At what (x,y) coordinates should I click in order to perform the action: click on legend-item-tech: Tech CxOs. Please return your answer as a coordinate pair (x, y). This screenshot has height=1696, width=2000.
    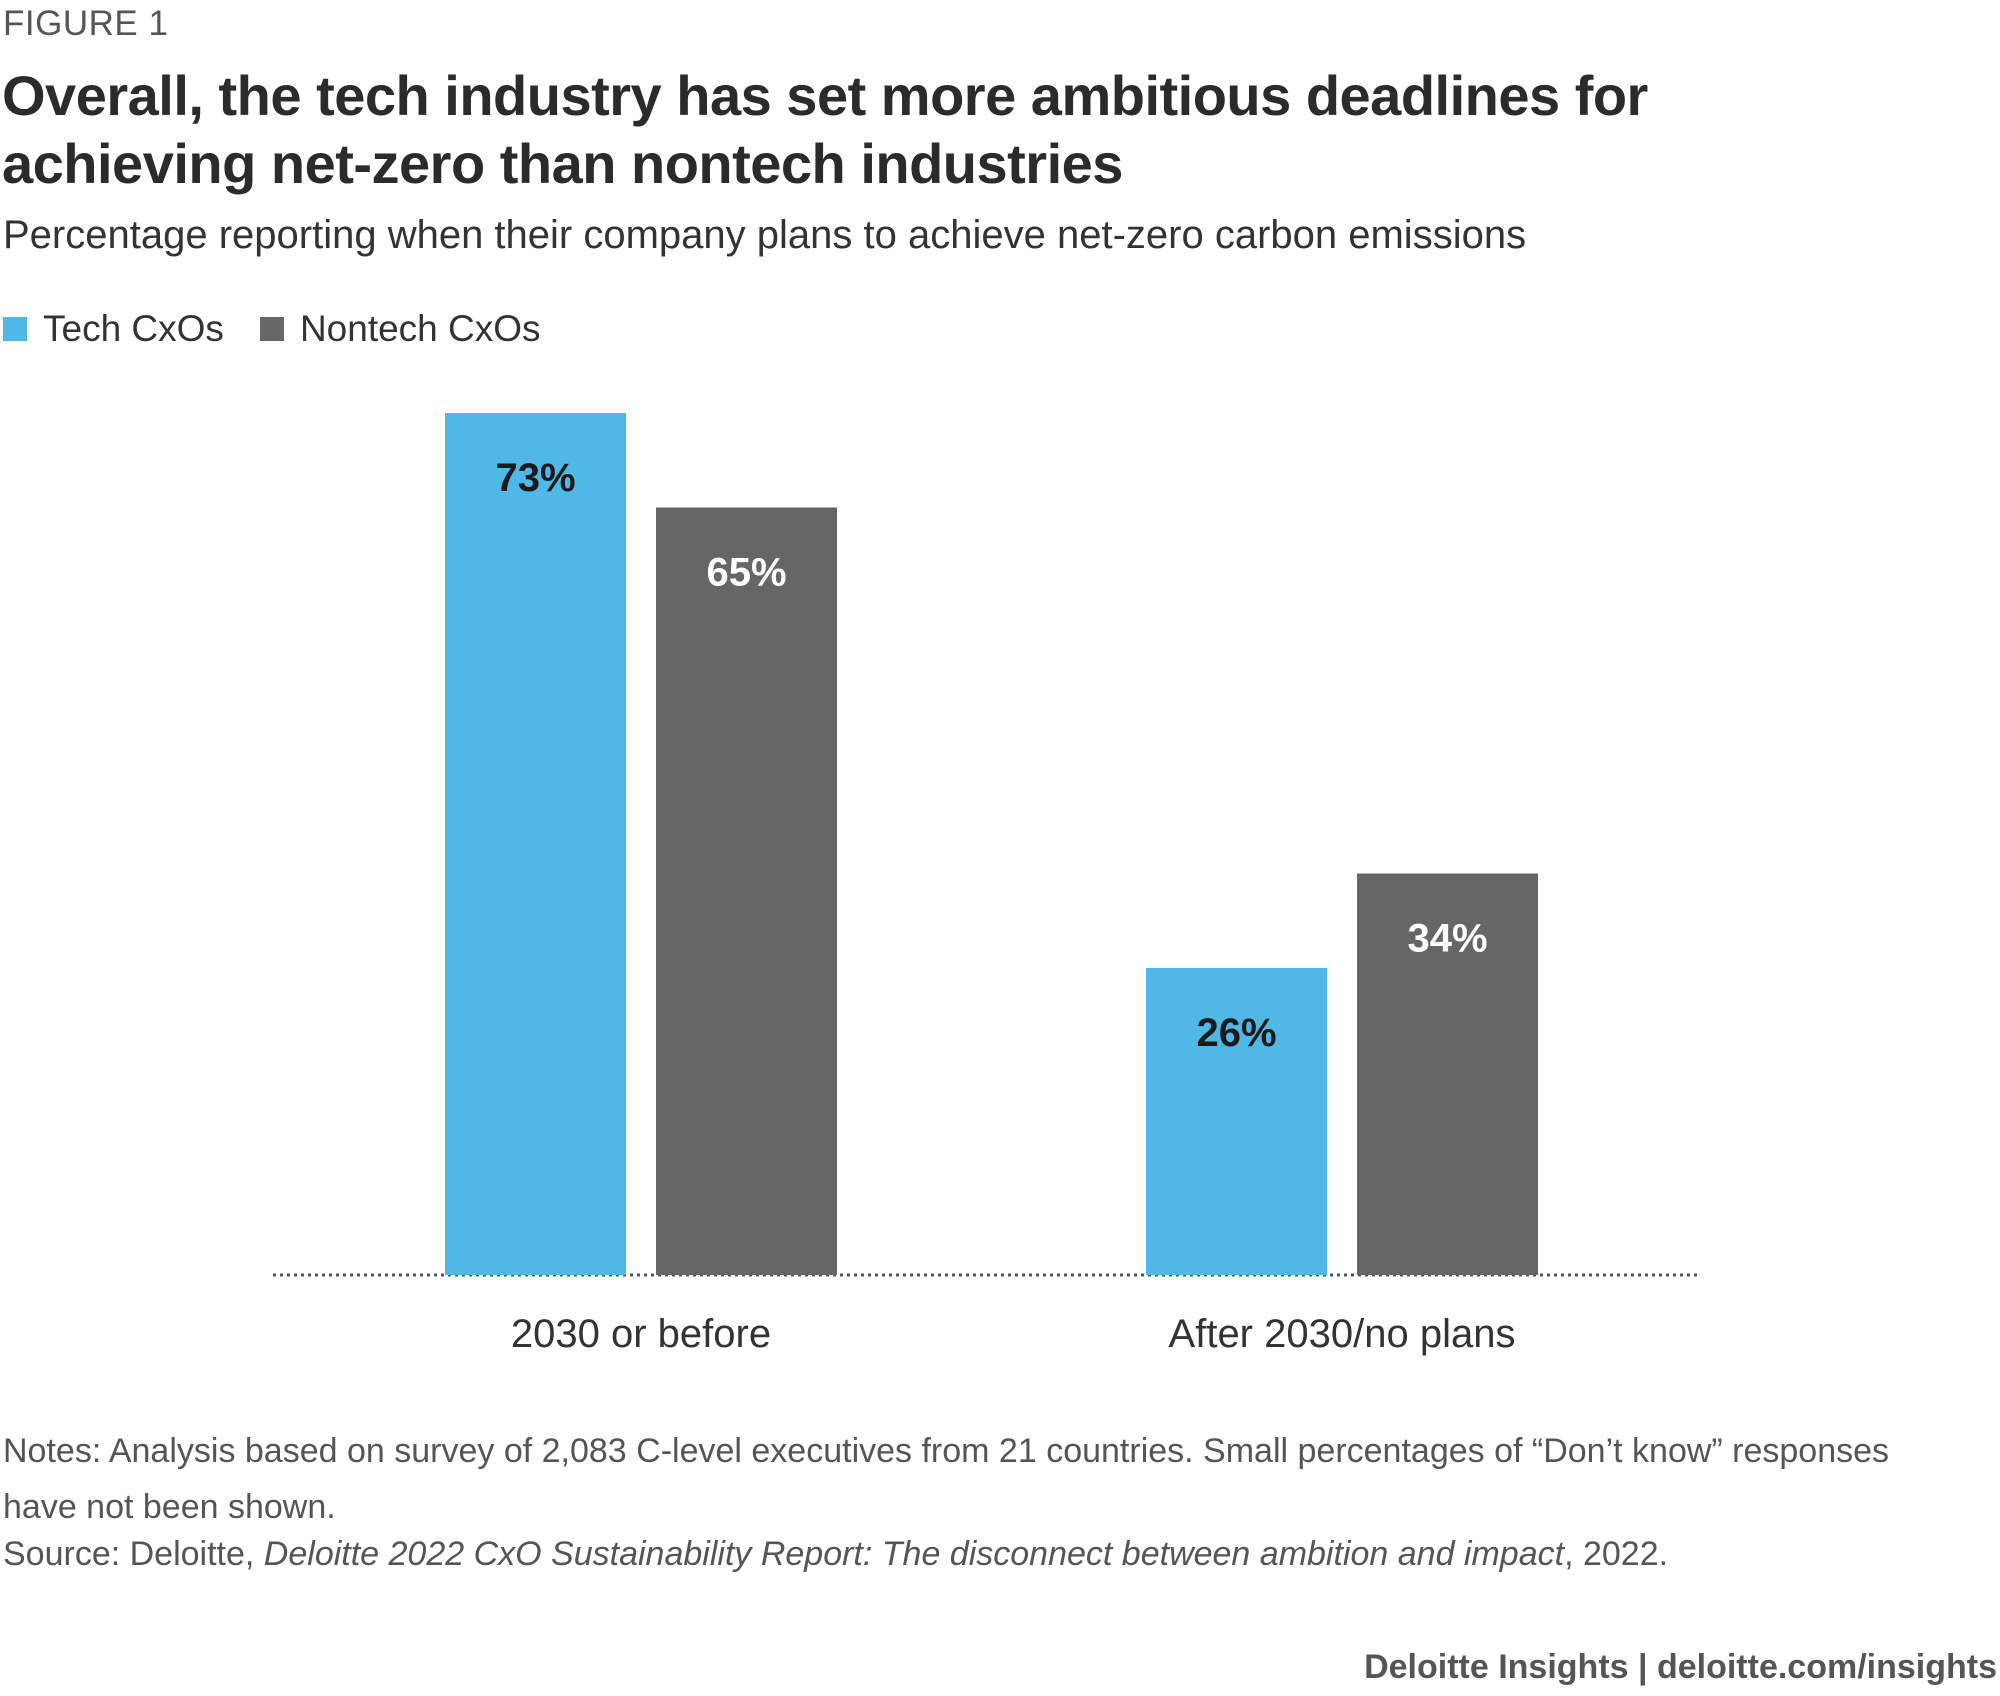
    Looking at the image, I should click on (113, 329).